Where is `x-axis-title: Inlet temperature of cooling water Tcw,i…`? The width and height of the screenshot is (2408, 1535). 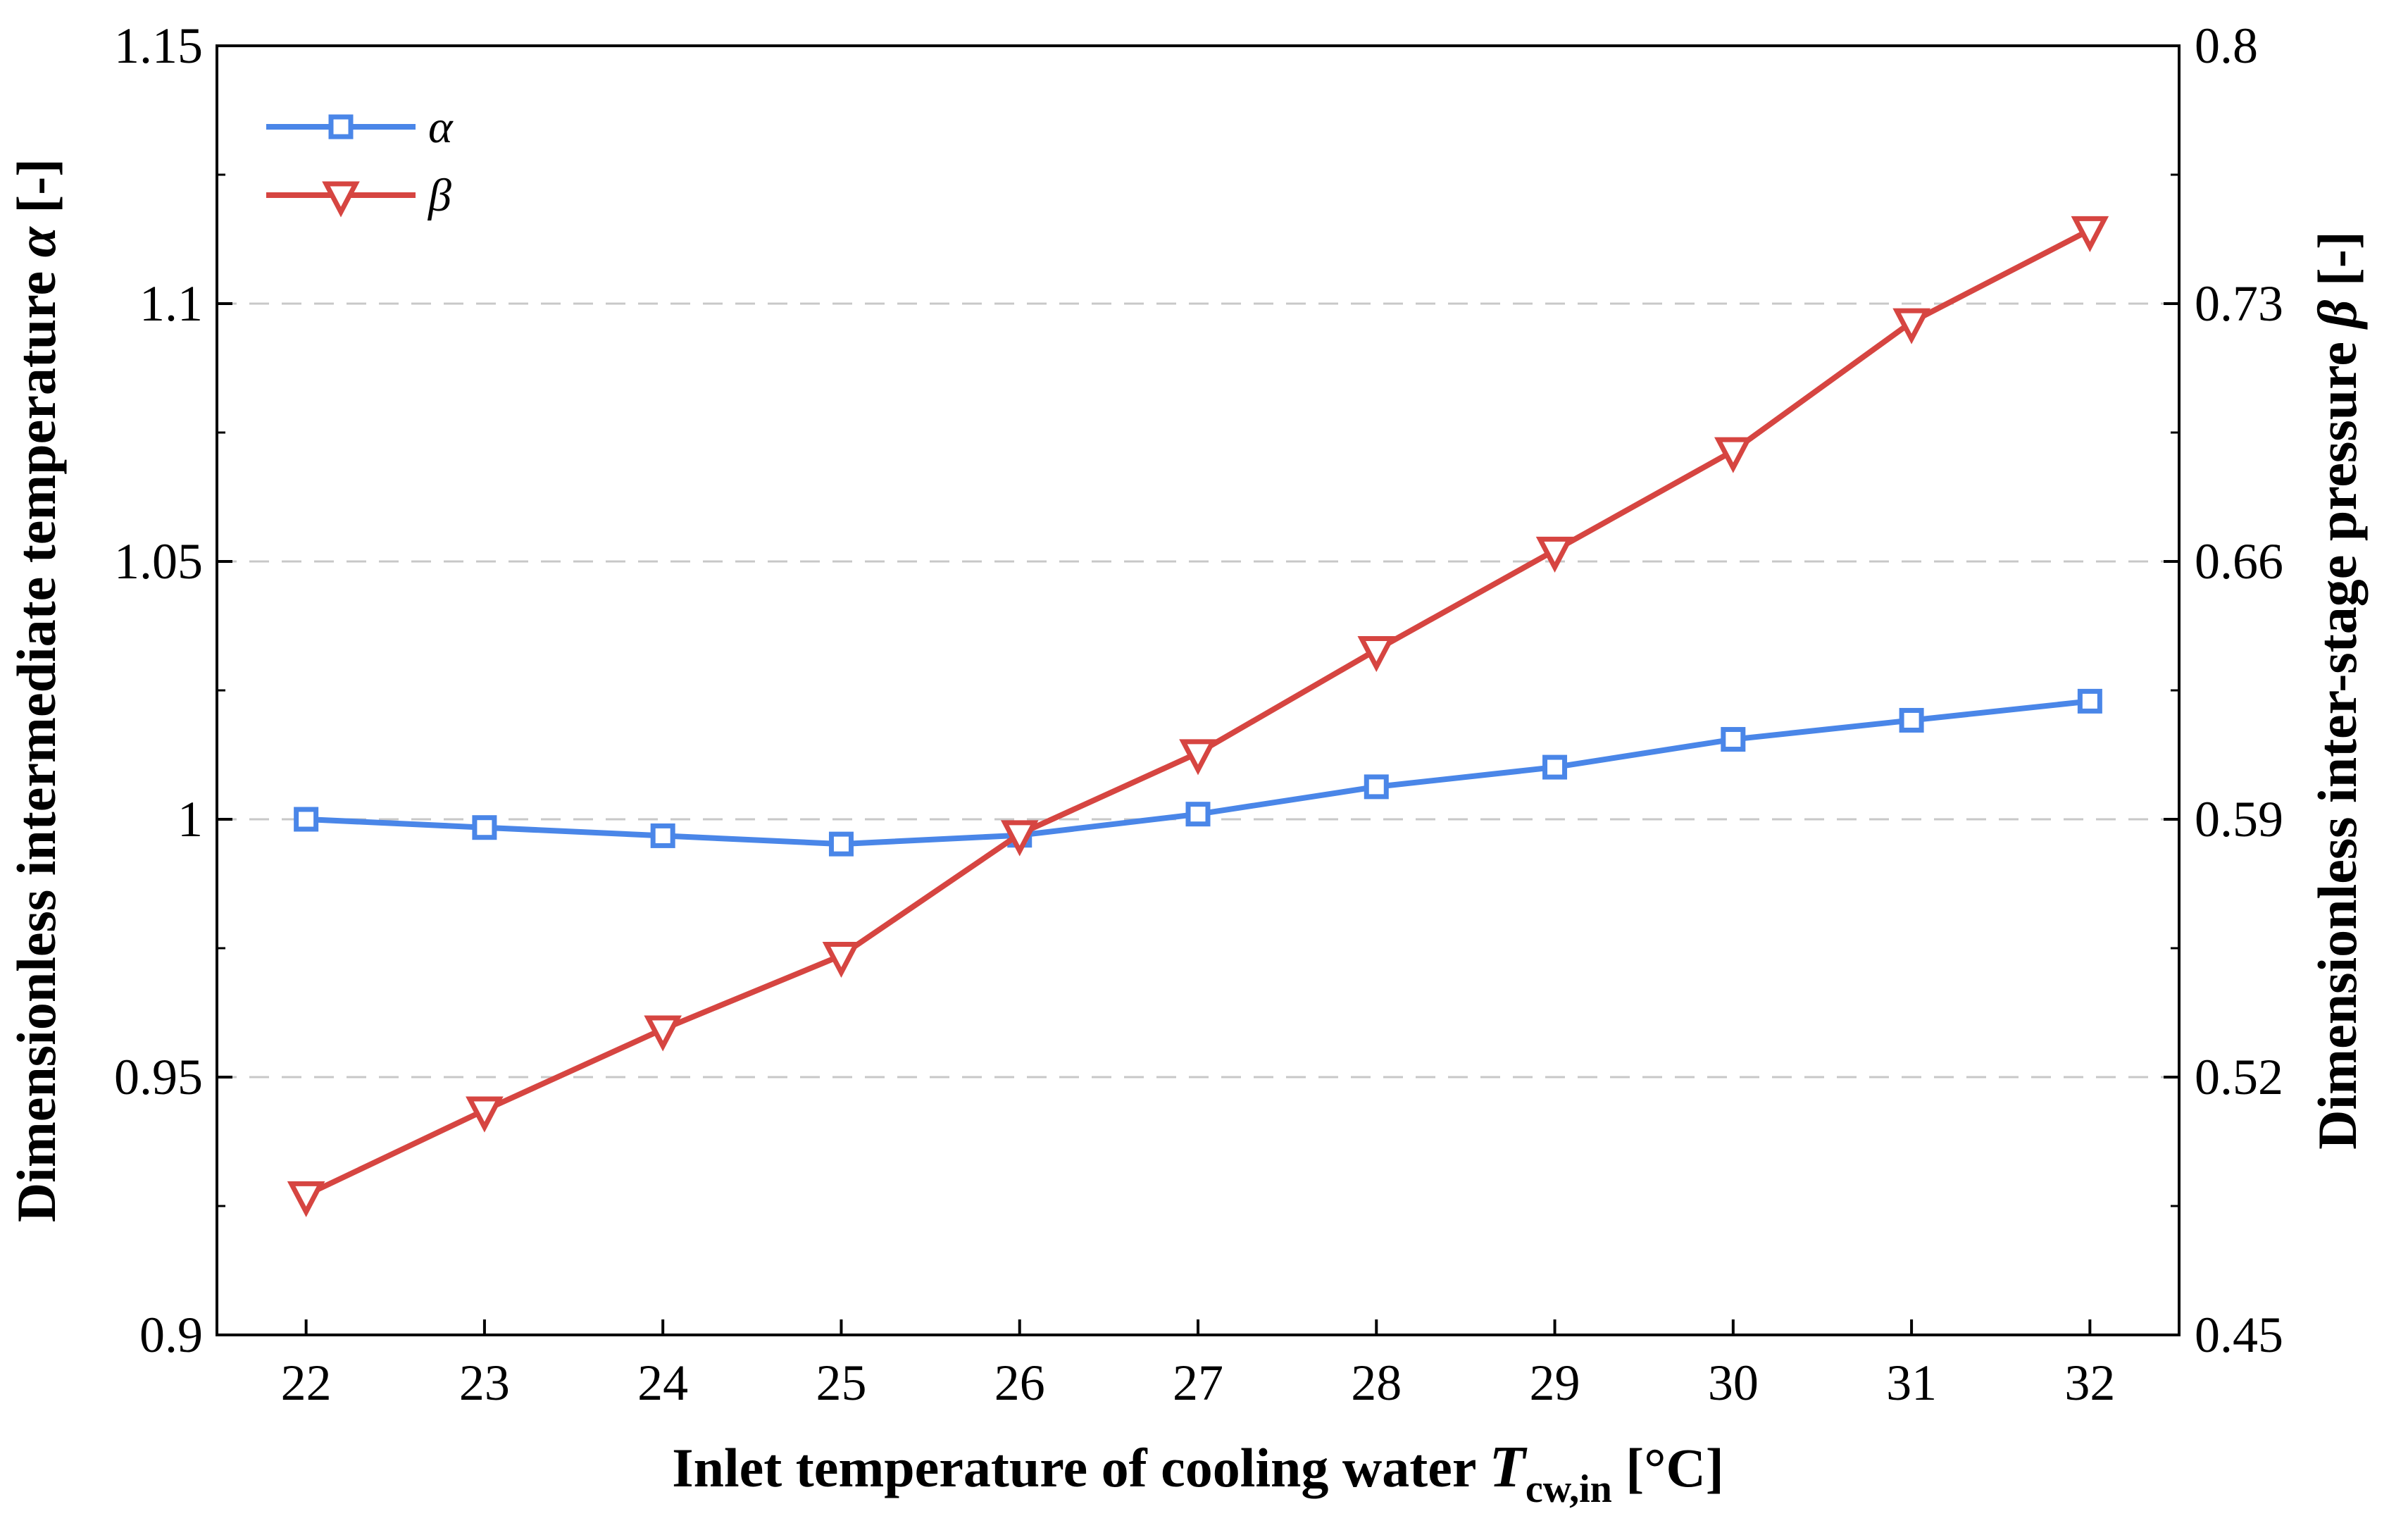
x-axis-title: Inlet temperature of cooling water Tcw,i… is located at coordinates (1198, 1472).